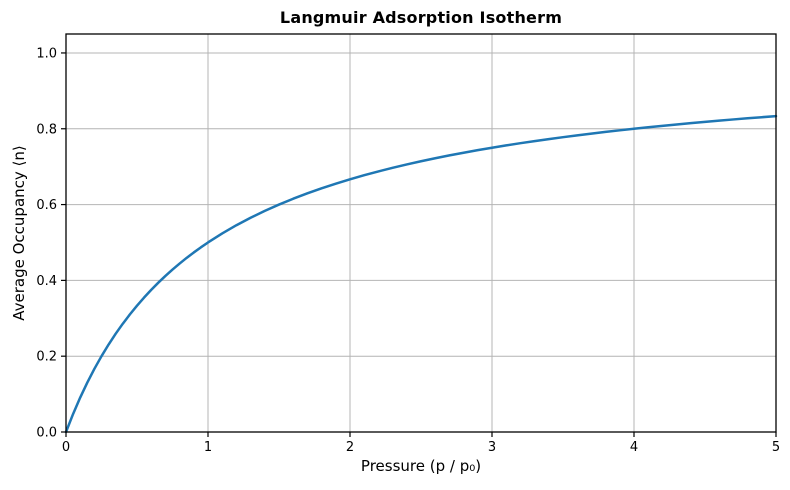 The height and width of the screenshot is (490, 790). Describe the element at coordinates (208, 447) in the screenshot. I see `x-tick-label: 1` at that location.